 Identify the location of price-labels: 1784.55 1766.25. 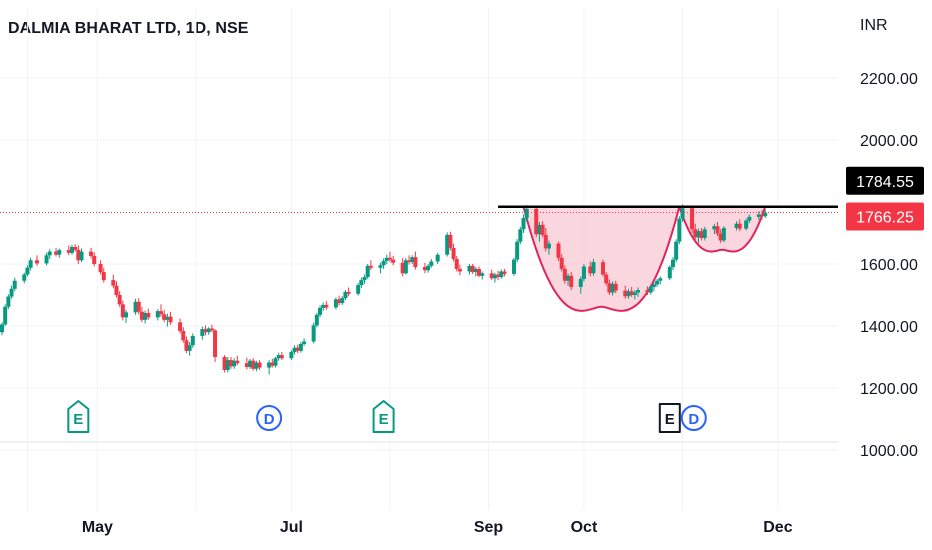
(885, 198).